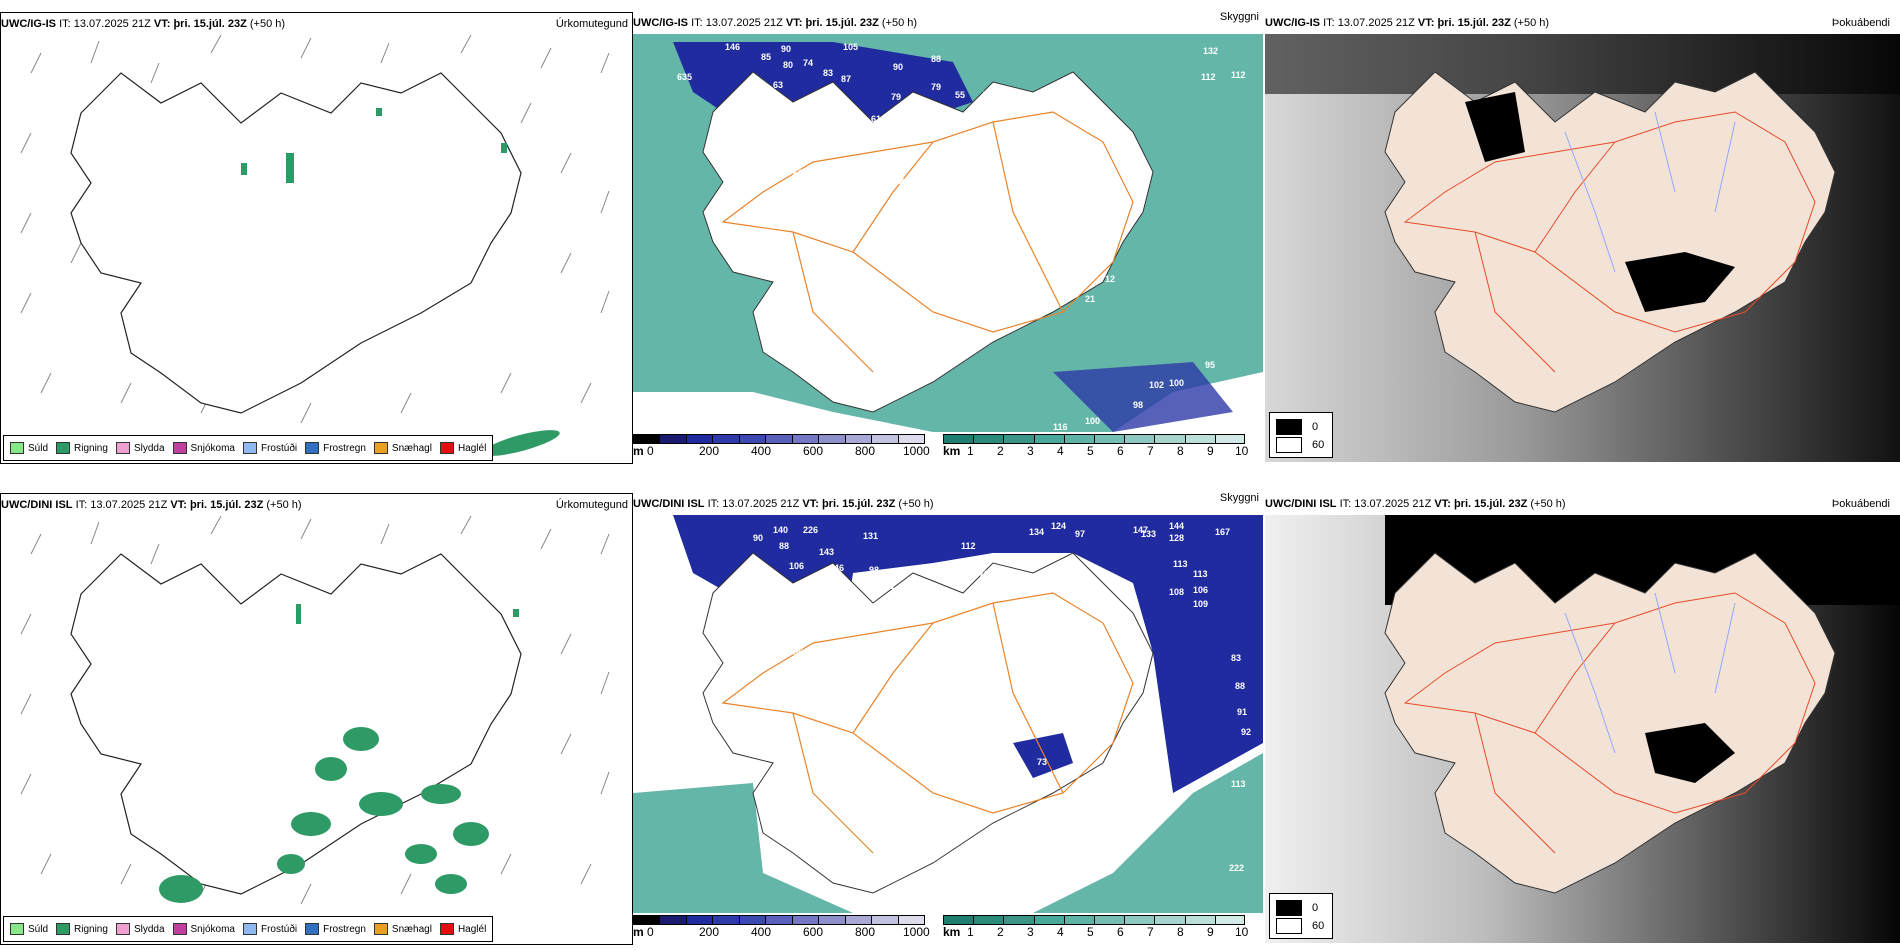 The image size is (1900, 950). I want to click on vis-label: 146, so click(732, 47).